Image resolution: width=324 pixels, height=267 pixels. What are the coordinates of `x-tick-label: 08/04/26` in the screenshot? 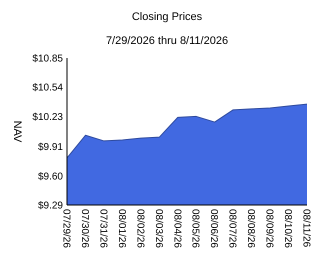 It's located at (176, 228).